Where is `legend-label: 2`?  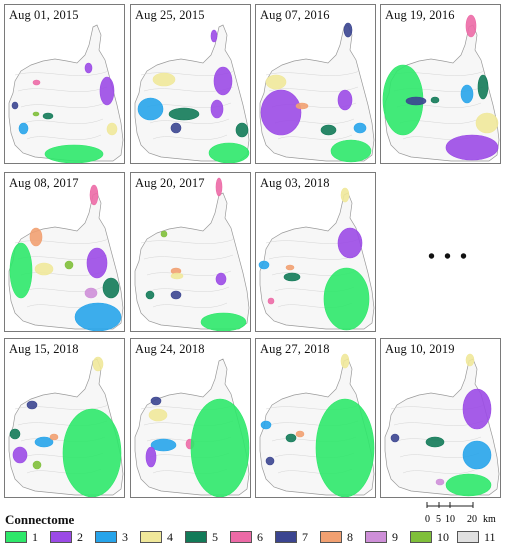 legend-label: 2 is located at coordinates (80, 537).